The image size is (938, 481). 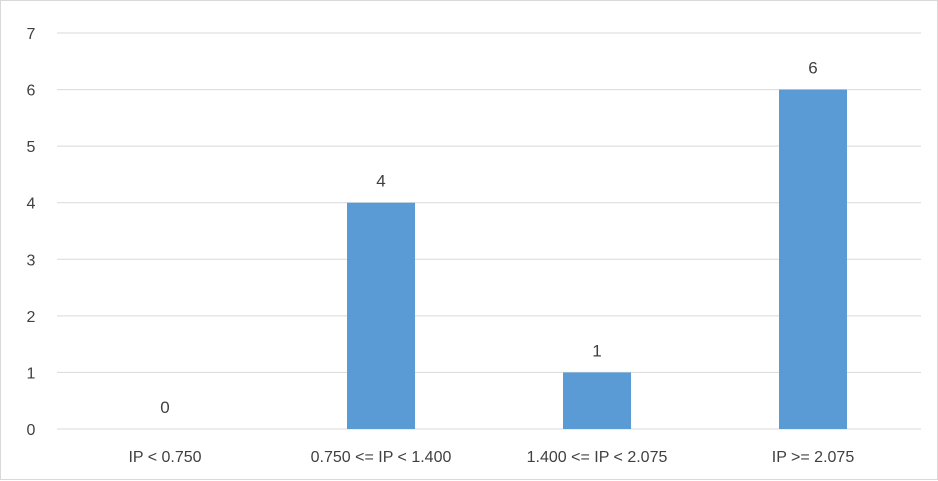 I want to click on y-tick-label-4: 4, so click(x=31, y=204).